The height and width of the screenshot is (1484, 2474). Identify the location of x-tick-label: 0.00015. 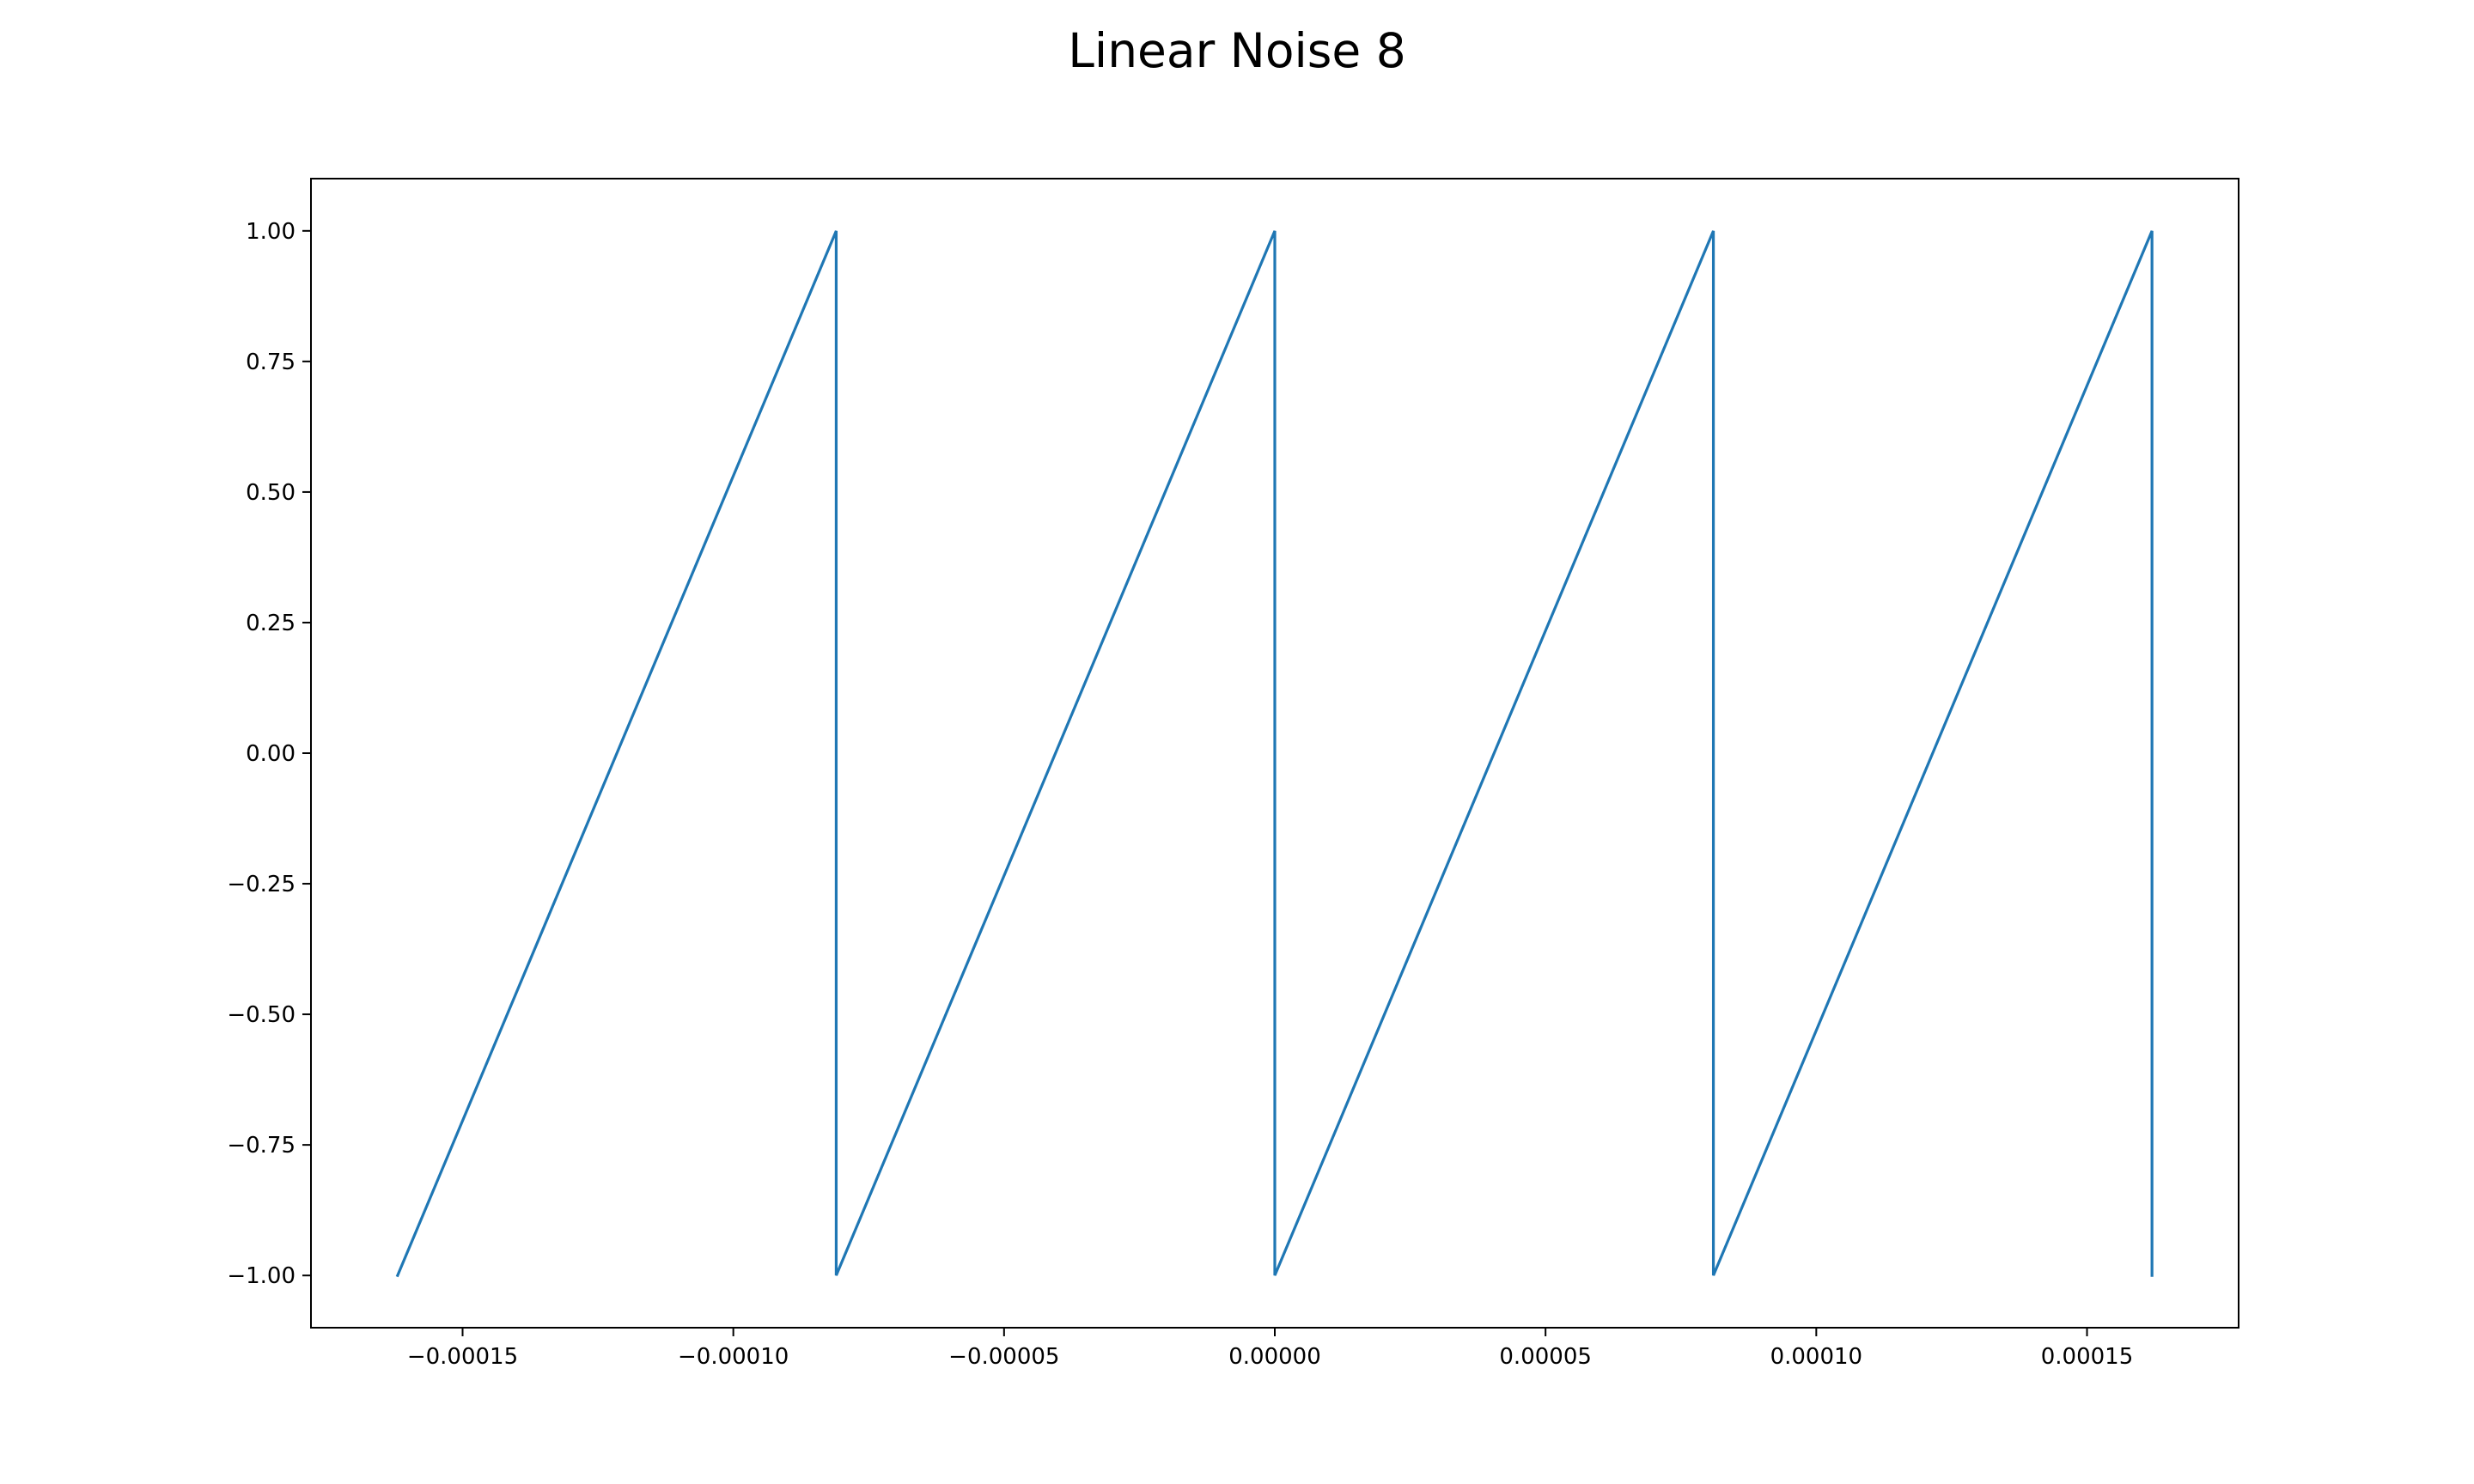
(2087, 1357).